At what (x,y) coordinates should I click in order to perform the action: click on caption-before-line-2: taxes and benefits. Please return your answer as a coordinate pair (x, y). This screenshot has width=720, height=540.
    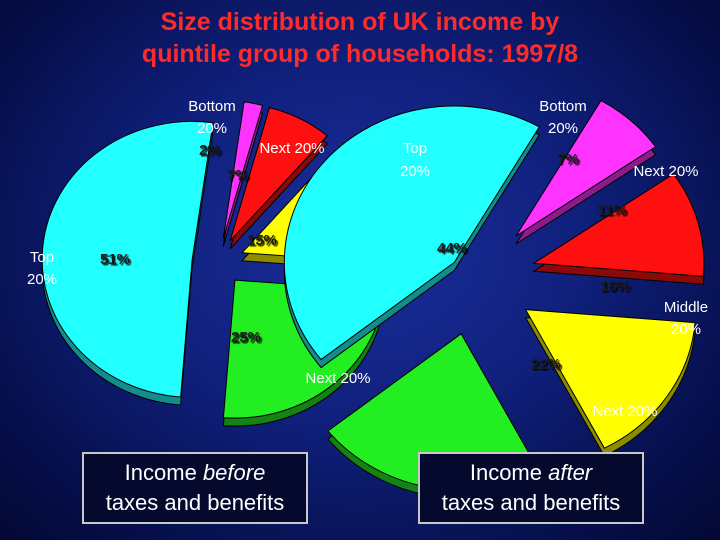
    Looking at the image, I should click on (195, 502).